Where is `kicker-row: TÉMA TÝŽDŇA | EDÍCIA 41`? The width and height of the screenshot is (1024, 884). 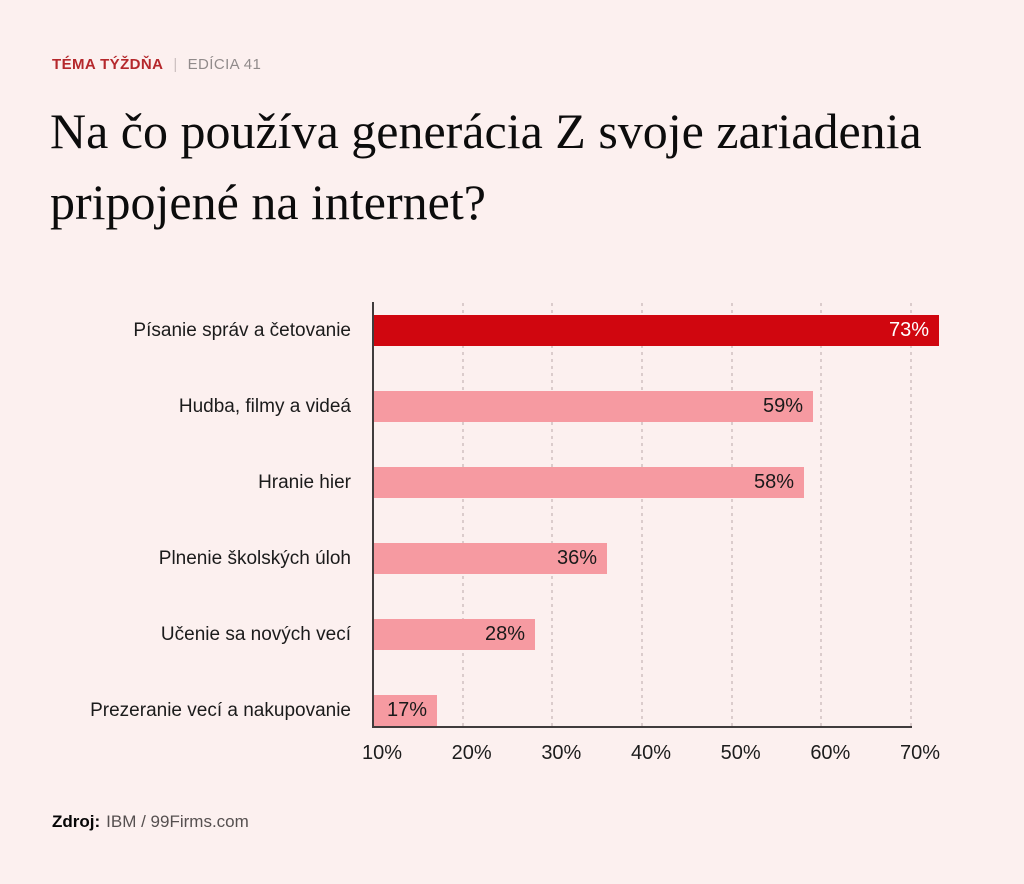 kicker-row: TÉMA TÝŽDŇA | EDÍCIA 41 is located at coordinates (156, 64).